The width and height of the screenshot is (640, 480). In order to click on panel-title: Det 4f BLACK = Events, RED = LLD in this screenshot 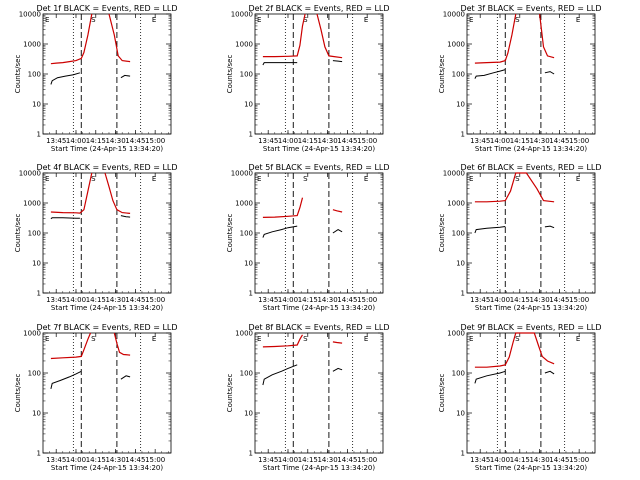, I will do `click(106, 167)`.